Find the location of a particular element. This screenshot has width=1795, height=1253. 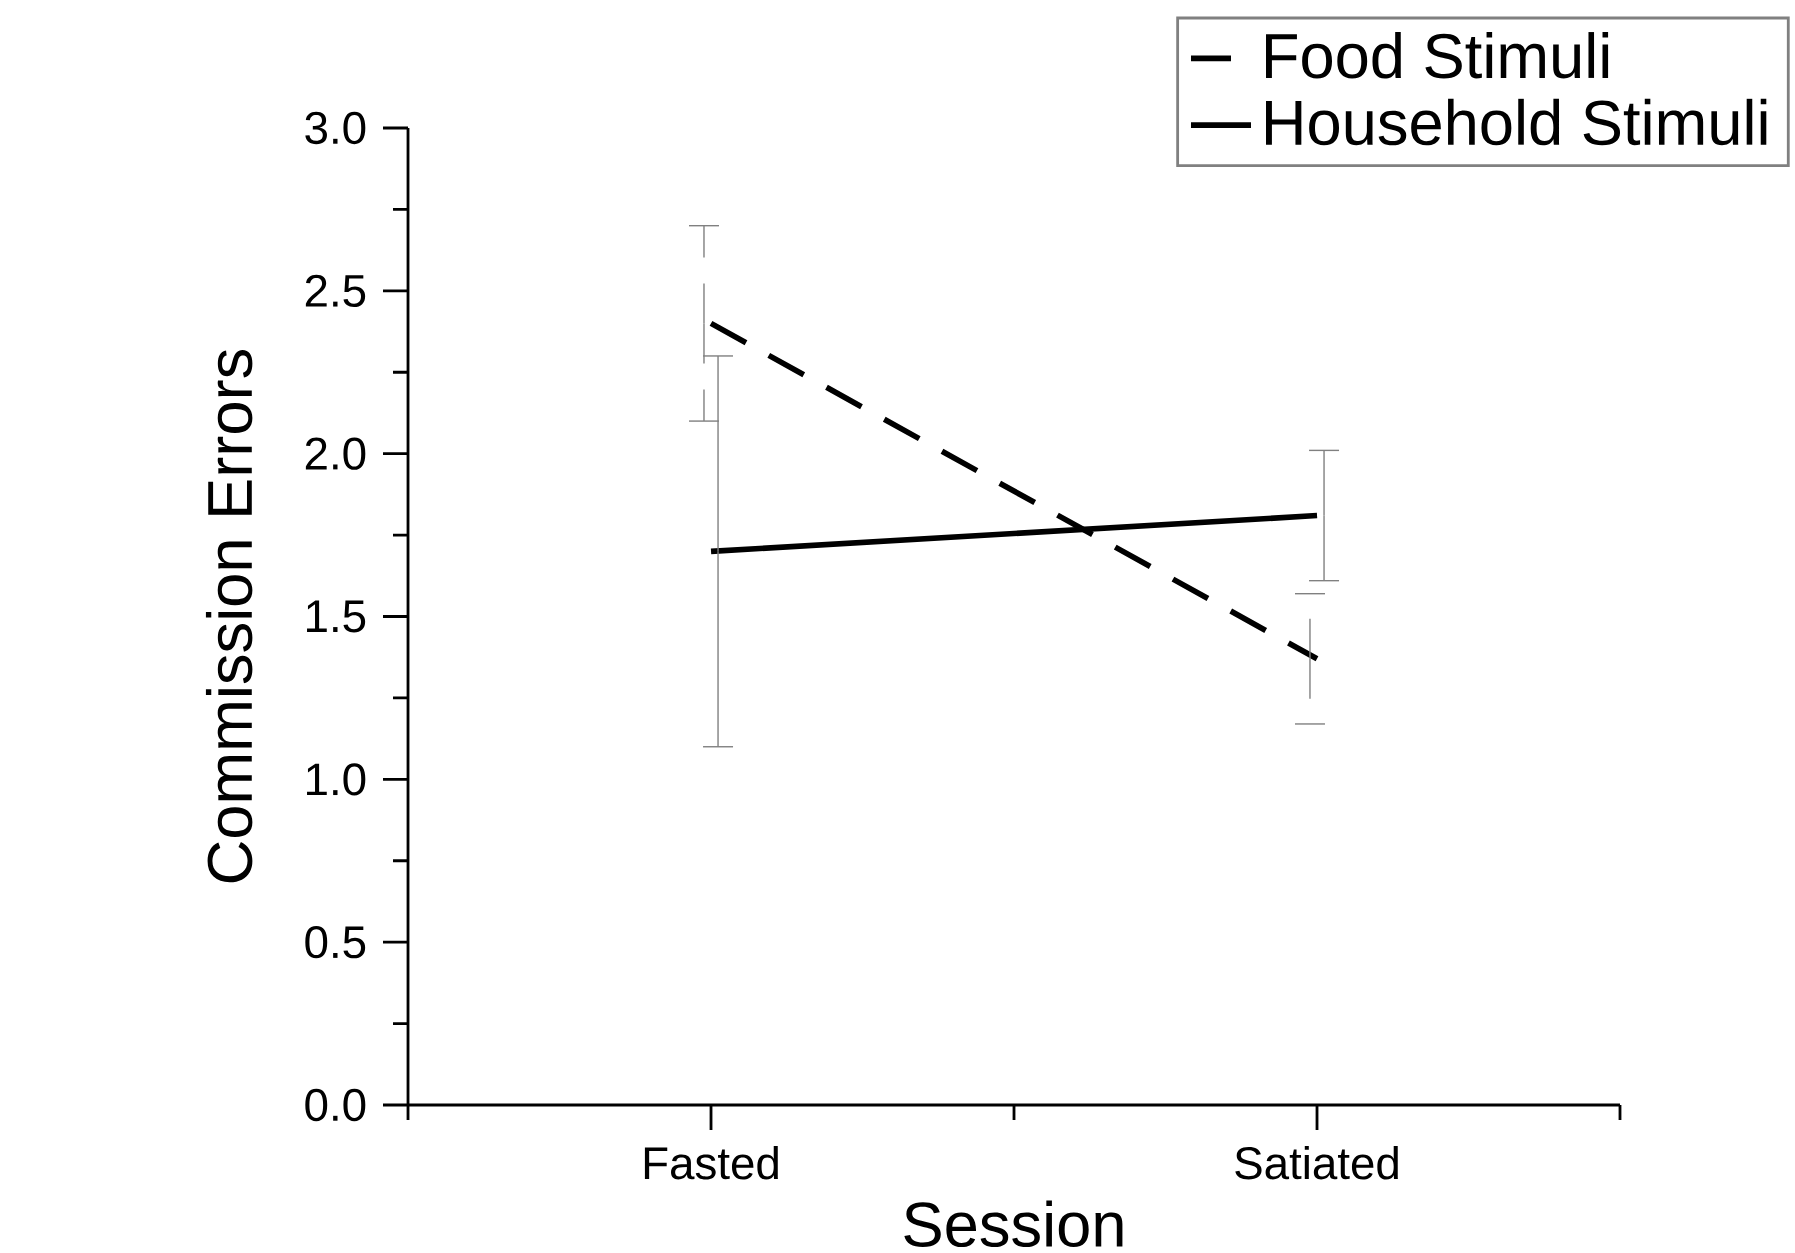

x-tick-label: Fasted is located at coordinates (711, 1162).